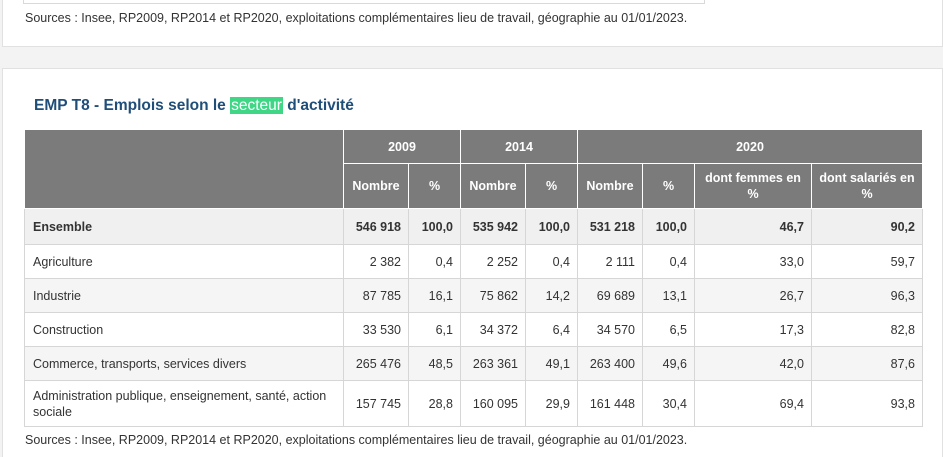 The height and width of the screenshot is (457, 943). What do you see at coordinates (493, 261) in the screenshot?
I see `cell-nombre-2014: 2 252` at bounding box center [493, 261].